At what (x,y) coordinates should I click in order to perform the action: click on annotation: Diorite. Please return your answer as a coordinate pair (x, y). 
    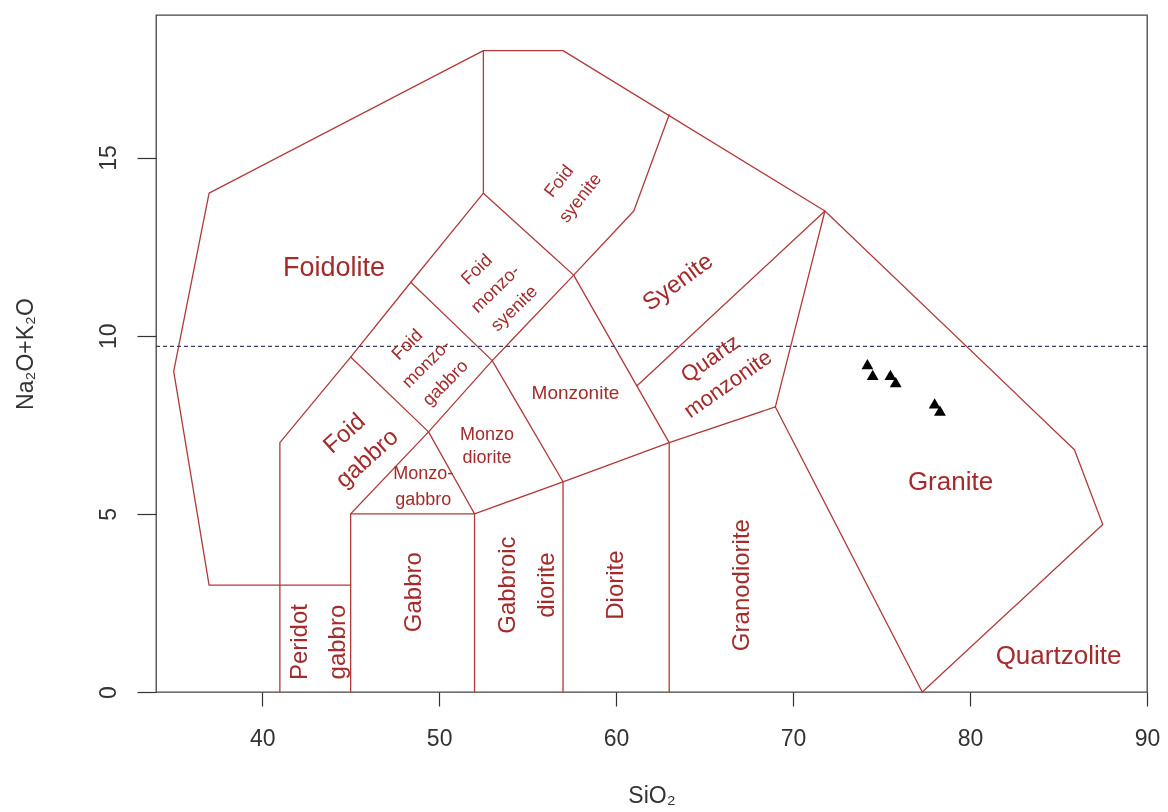
    Looking at the image, I should click on (615, 585).